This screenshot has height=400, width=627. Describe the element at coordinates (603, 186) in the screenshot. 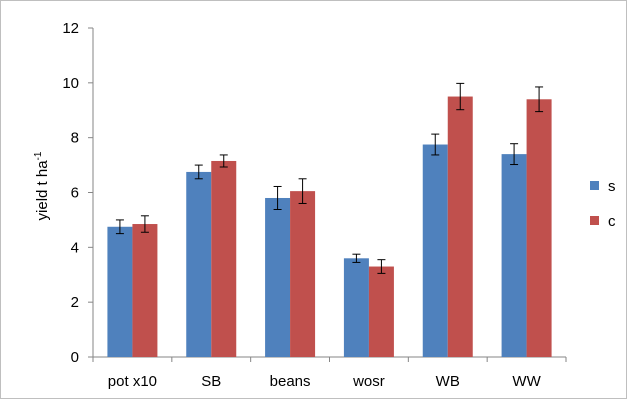

I see `legend-item-s: s` at that location.